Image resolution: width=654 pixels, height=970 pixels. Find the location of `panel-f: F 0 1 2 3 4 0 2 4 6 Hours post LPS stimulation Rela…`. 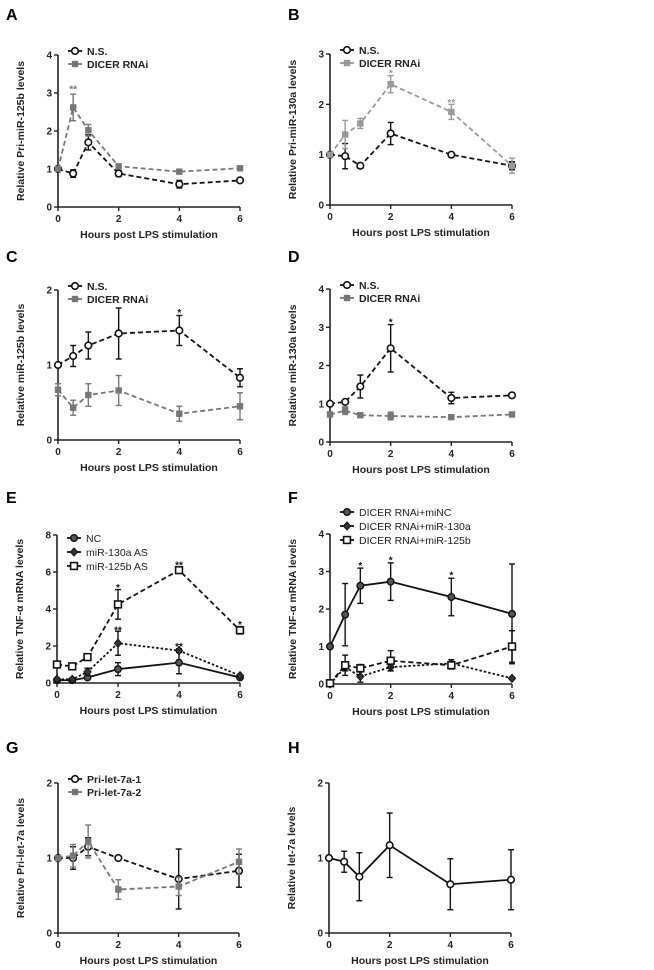

panel-f: F 0 1 2 3 4 0 2 4 6 Hours post LPS stimulation Rela… is located at coordinates (402, 604).